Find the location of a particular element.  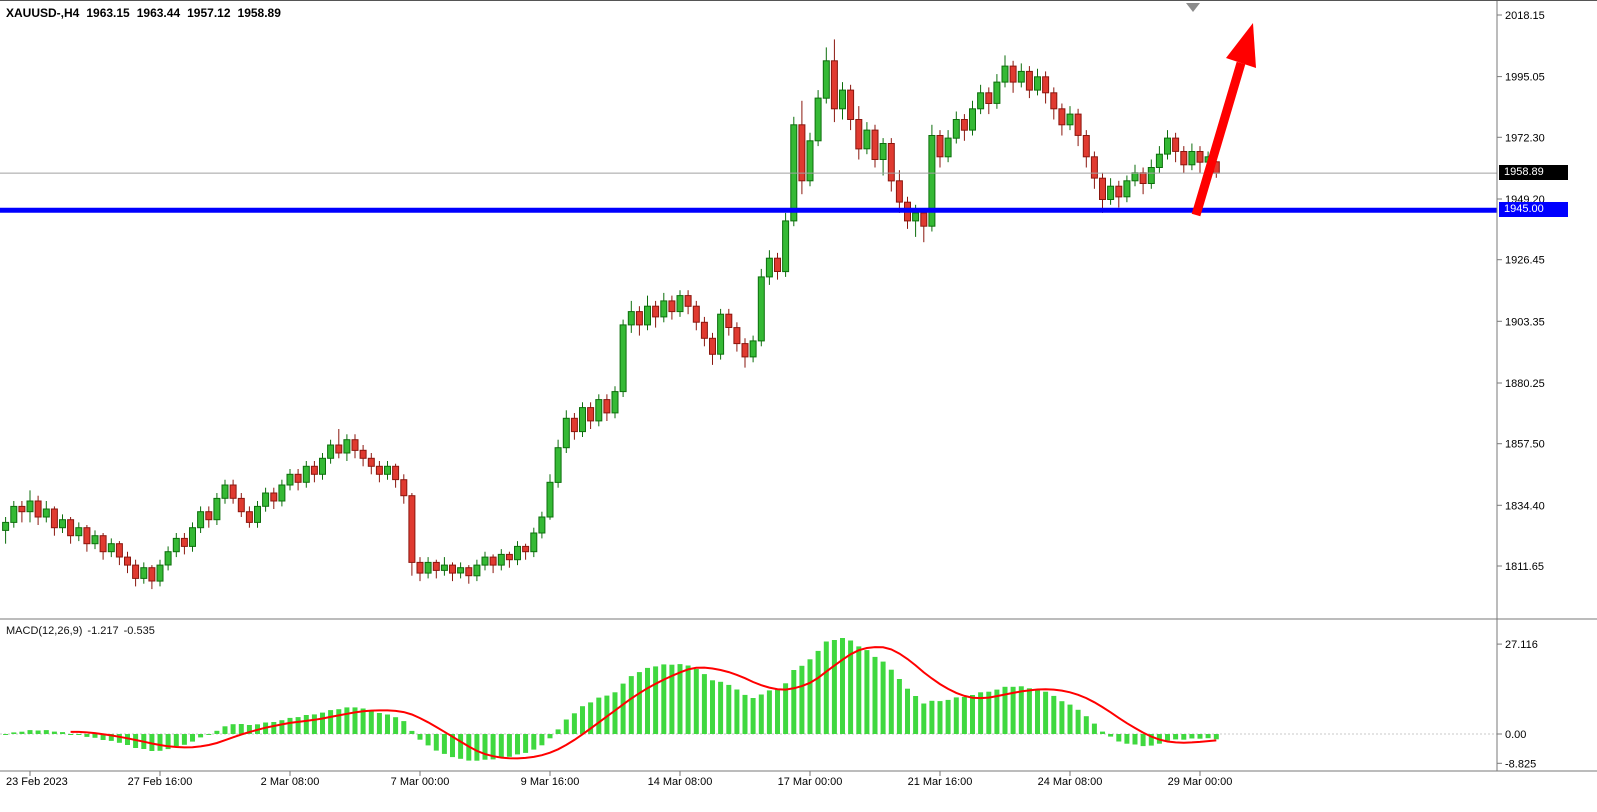

time-axis-label: 29 Mar 00:00 is located at coordinates (1200, 782).